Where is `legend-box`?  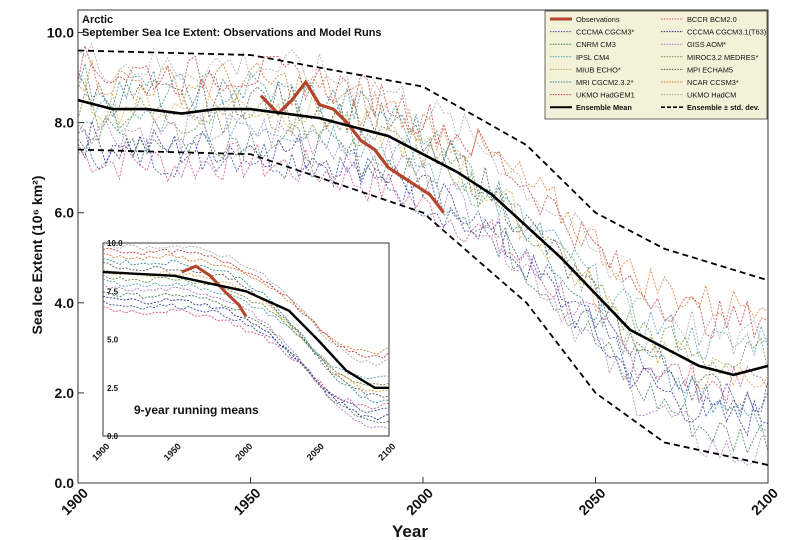 legend-box is located at coordinates (656, 65).